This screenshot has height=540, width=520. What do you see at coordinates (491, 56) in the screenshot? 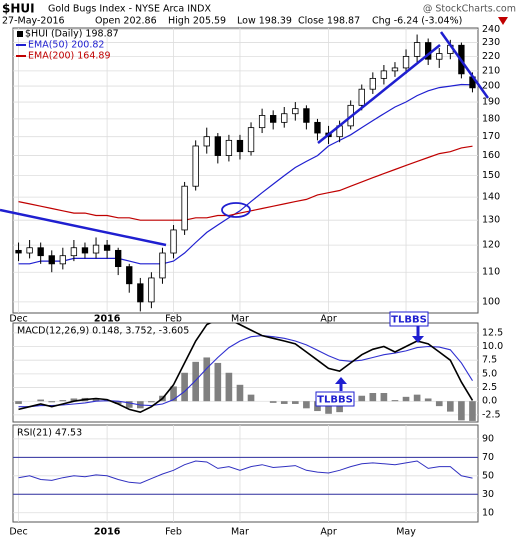
I see `y-tick-label: 220` at bounding box center [491, 56].